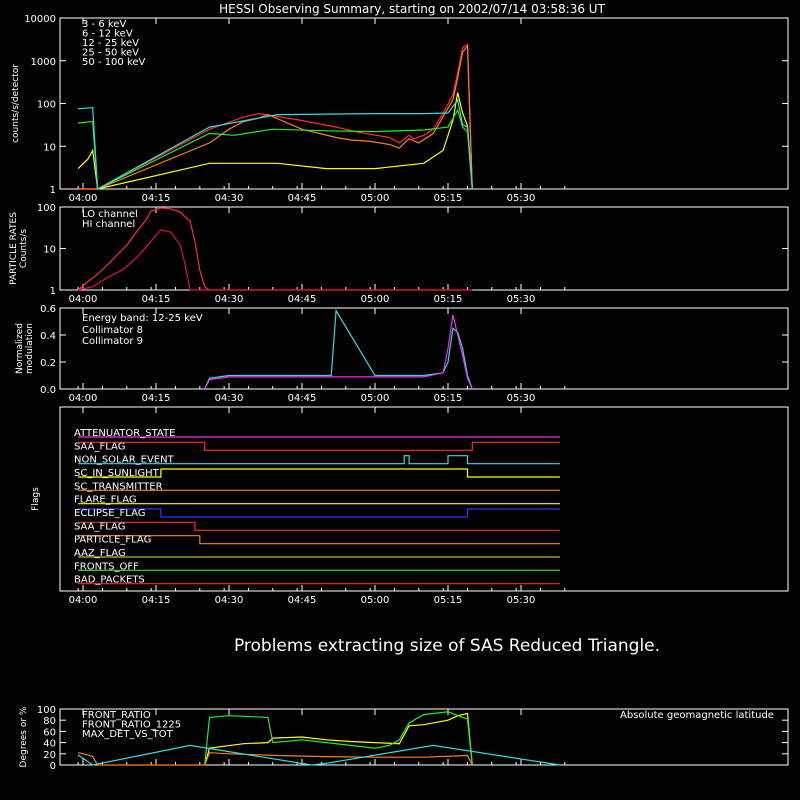 Image resolution: width=800 pixels, height=800 pixels. I want to click on y-tick-label: 0, so click(53, 766).